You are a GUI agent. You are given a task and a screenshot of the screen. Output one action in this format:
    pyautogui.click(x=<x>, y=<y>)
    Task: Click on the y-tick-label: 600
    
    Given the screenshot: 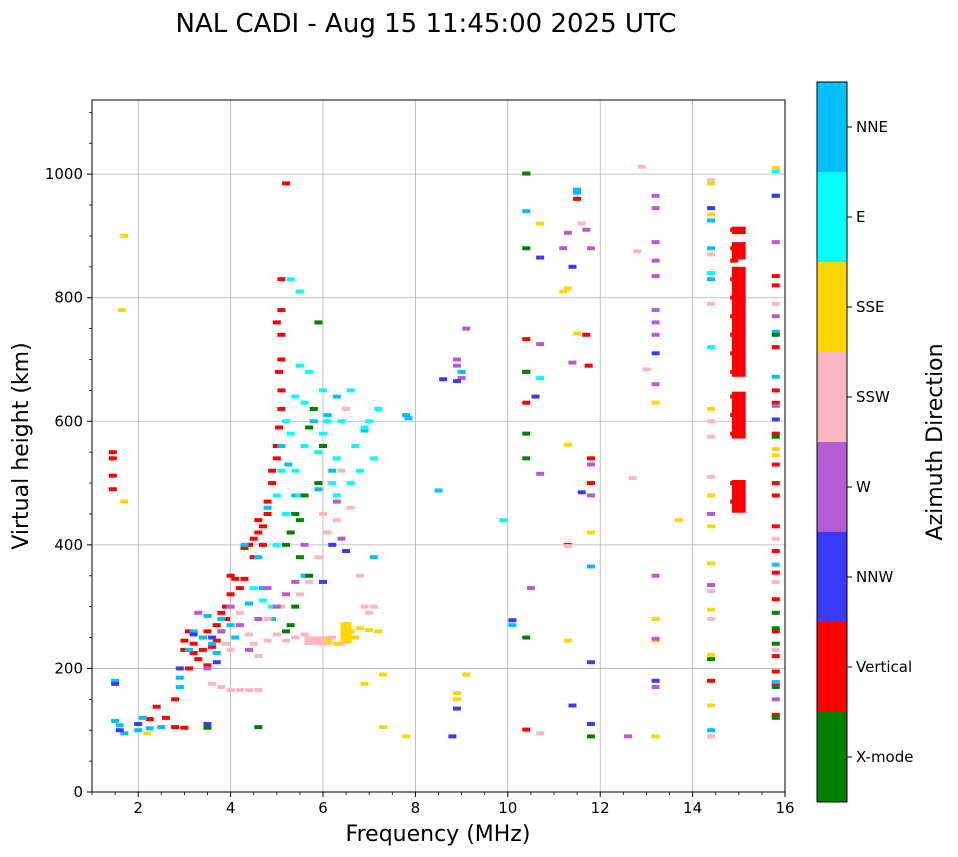 What is the action you would take?
    pyautogui.click(x=68, y=421)
    